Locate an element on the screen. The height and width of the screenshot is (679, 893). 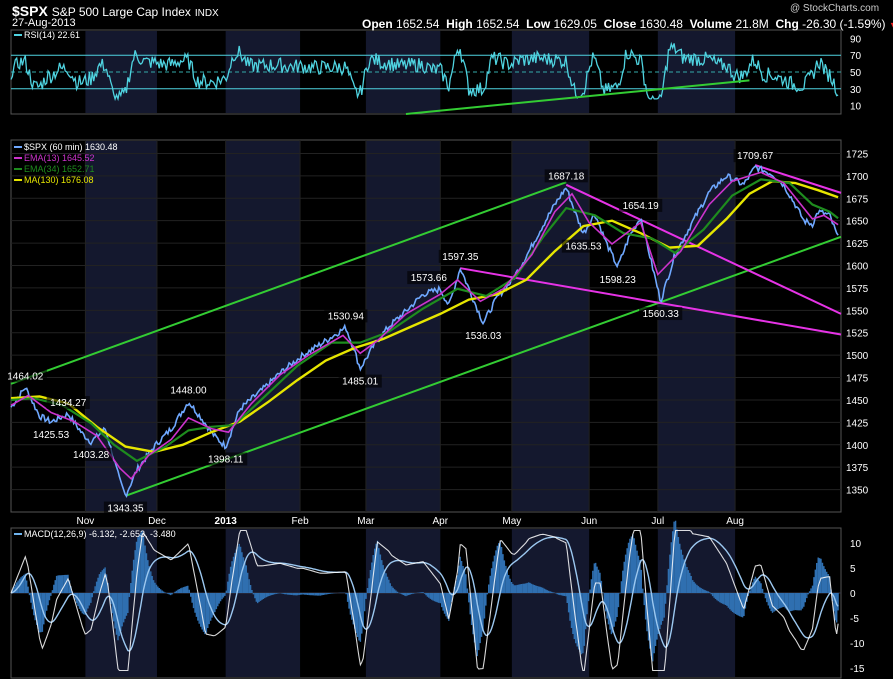
rsi-tick-label: 30 is located at coordinates (856, 90).